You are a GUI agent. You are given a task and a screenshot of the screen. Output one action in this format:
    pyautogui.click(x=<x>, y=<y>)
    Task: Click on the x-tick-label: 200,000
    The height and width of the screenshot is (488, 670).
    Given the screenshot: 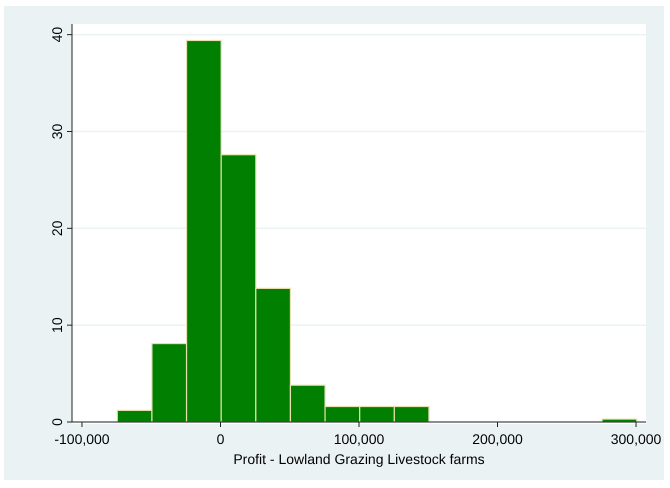 What is the action you would take?
    pyautogui.click(x=498, y=439)
    